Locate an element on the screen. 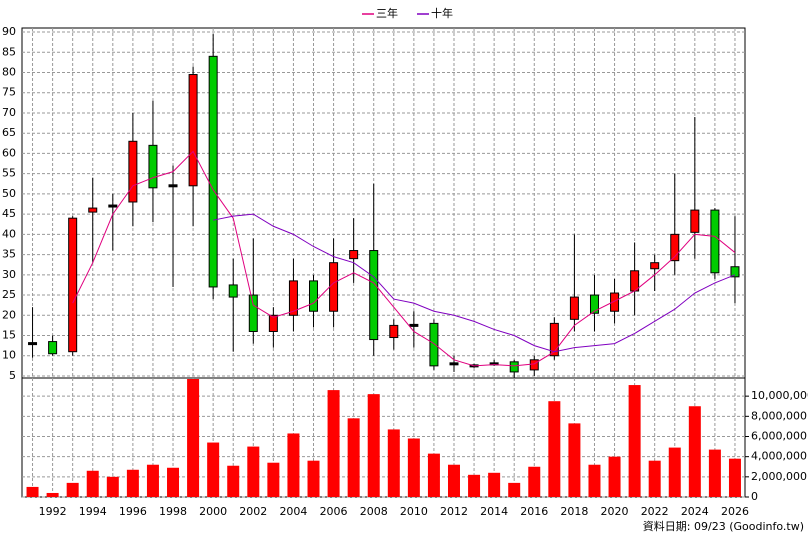 This screenshot has width=808, height=540. y-tick-label: 10 is located at coordinates (9, 355).